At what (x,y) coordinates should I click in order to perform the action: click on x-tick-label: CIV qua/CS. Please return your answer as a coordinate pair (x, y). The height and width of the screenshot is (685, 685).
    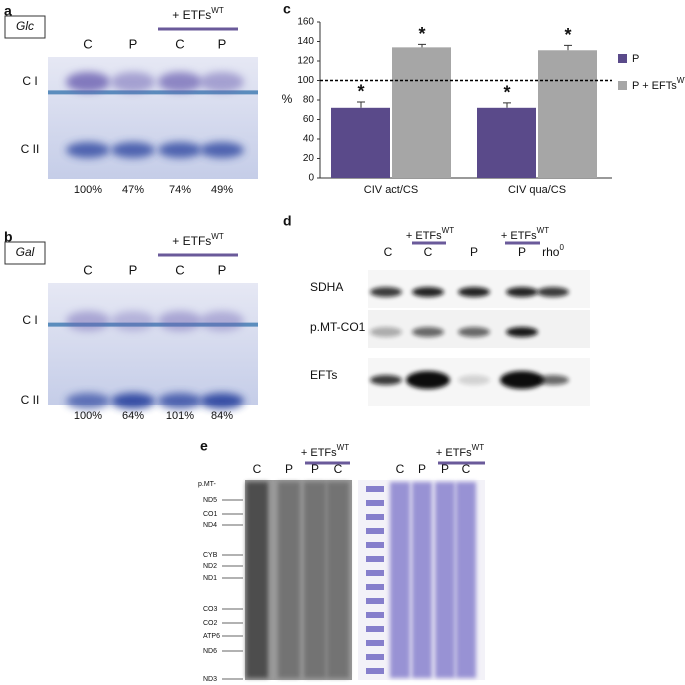
    Looking at the image, I should click on (537, 190).